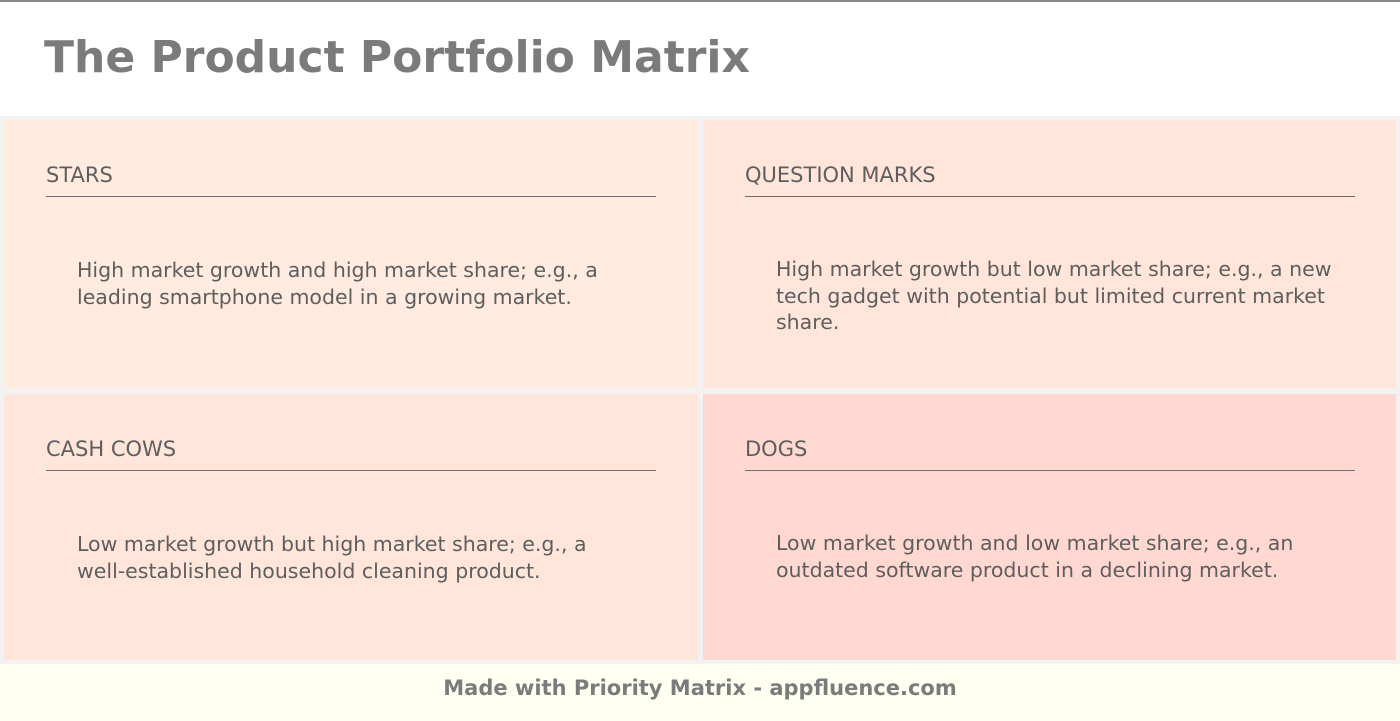 Image resolution: width=1400 pixels, height=721 pixels. I want to click on quadrant-title: CASH COWS, so click(351, 453).